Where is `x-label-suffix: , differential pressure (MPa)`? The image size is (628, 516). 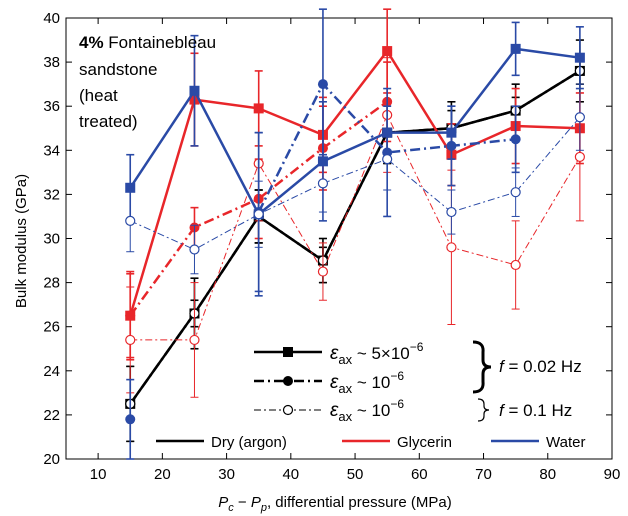
x-label-suffix: , differential pressure (MPa) is located at coordinates (359, 502).